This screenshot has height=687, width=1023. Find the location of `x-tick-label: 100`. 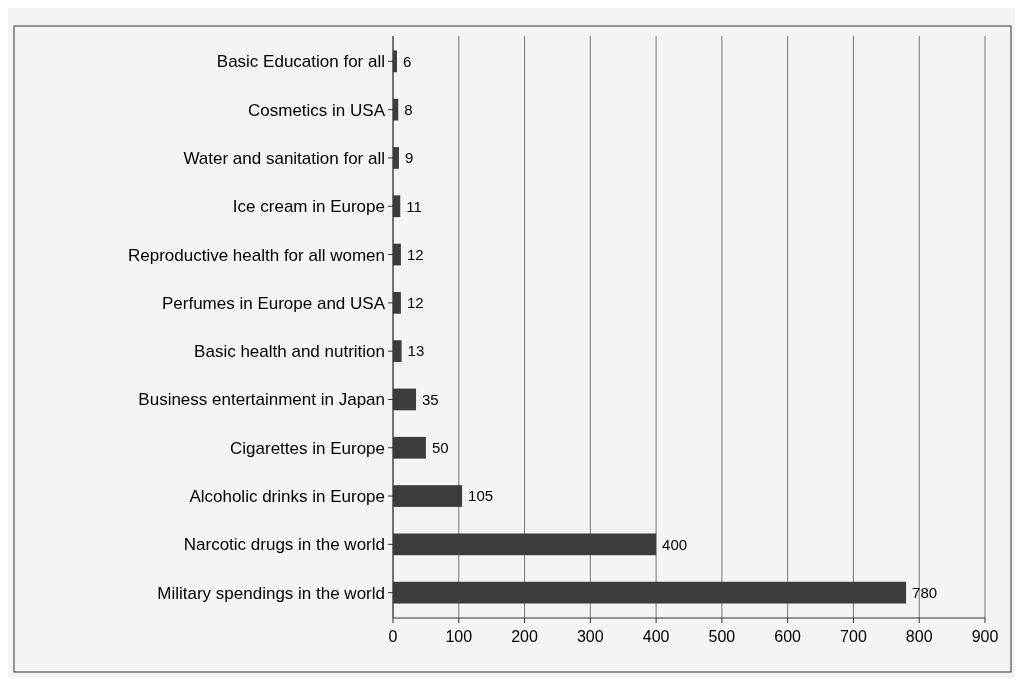

x-tick-label: 100 is located at coordinates (459, 636).